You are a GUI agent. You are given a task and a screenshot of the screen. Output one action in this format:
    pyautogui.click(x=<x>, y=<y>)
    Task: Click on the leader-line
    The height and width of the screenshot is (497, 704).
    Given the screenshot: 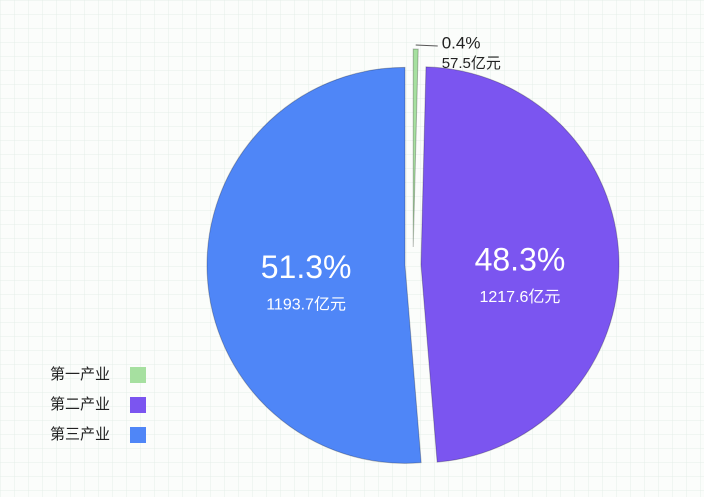 What is the action you would take?
    pyautogui.click(x=426, y=45)
    